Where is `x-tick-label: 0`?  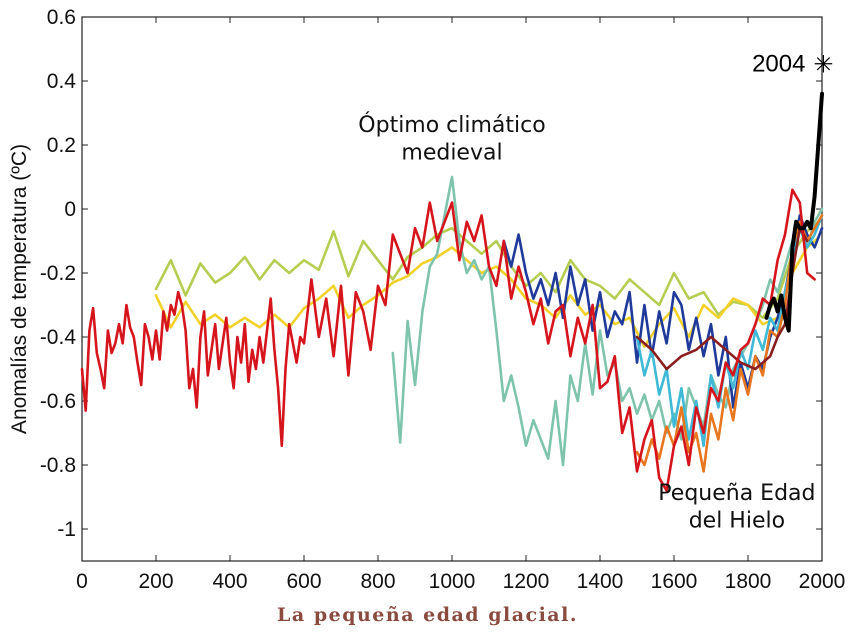 x-tick-label: 0 is located at coordinates (82, 581).